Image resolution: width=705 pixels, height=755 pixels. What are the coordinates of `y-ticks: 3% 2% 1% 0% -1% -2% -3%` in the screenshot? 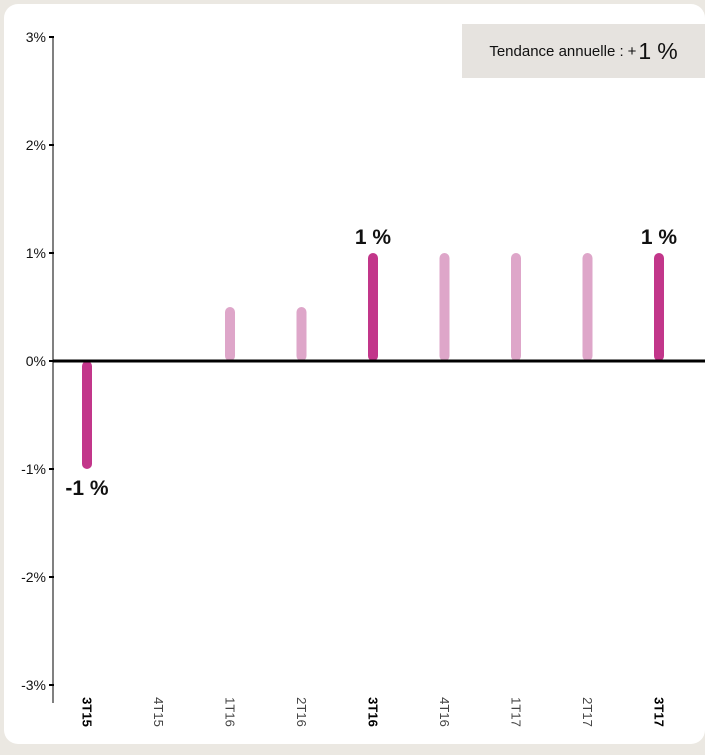 It's located at (37, 361).